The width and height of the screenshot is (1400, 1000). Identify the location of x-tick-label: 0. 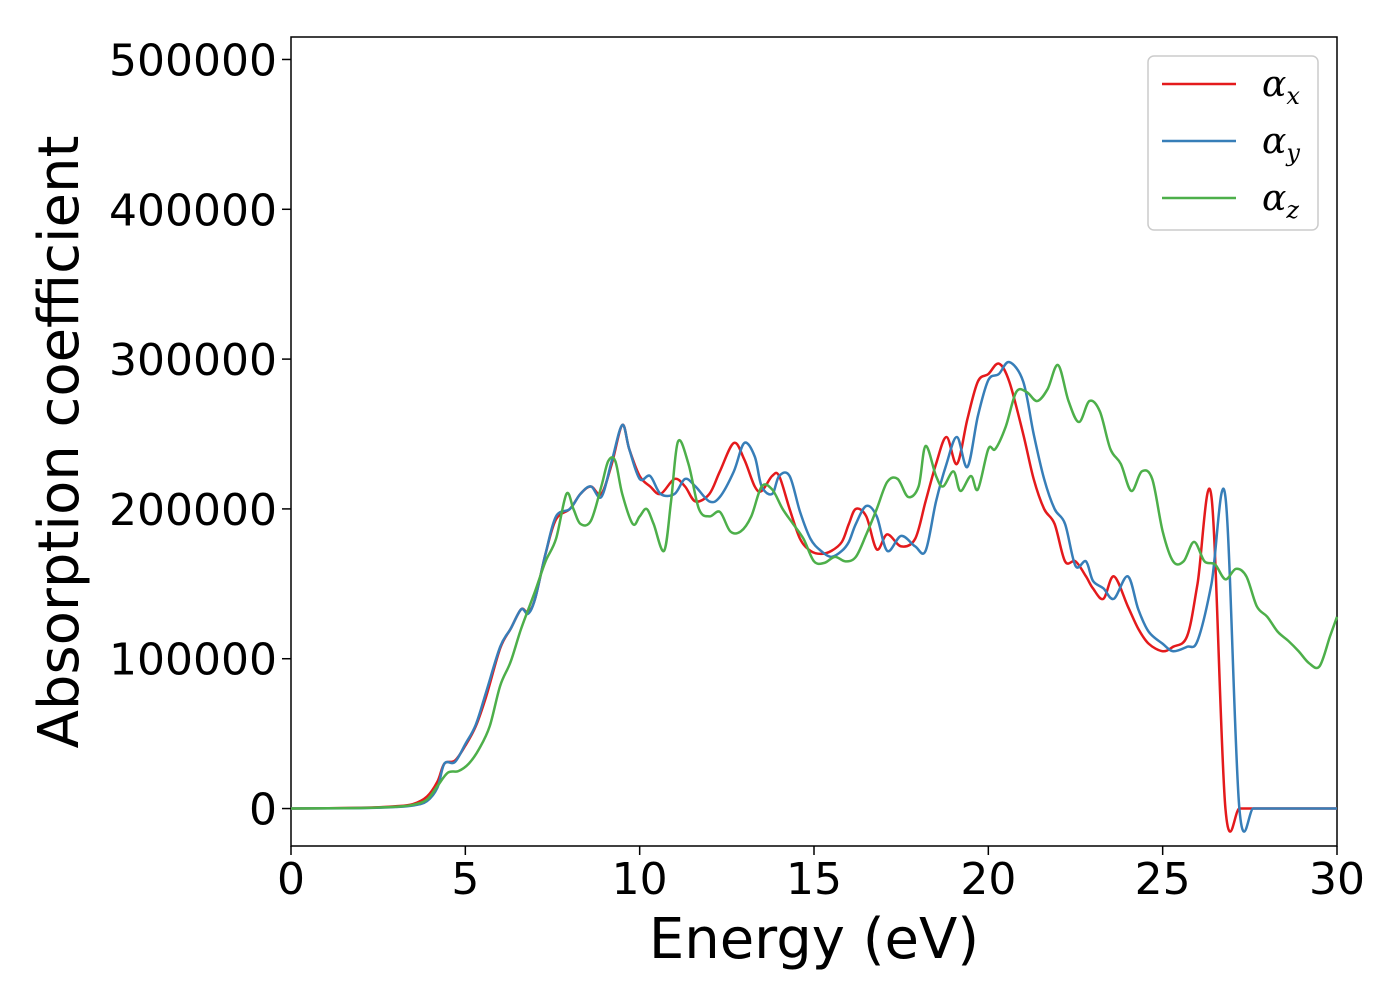
(291, 879).